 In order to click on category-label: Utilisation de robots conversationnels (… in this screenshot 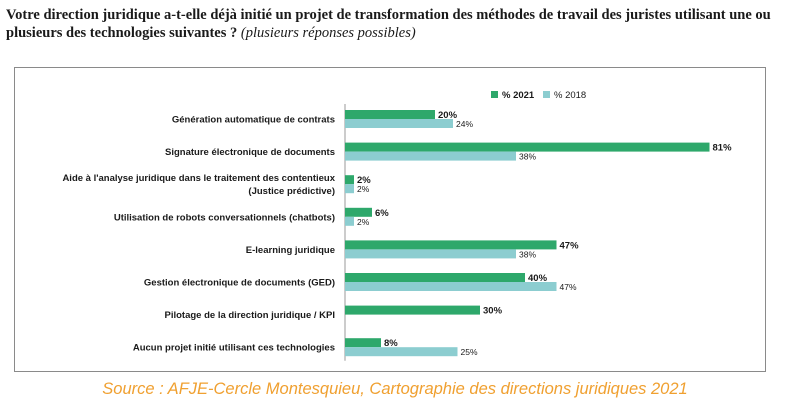, I will do `click(224, 217)`.